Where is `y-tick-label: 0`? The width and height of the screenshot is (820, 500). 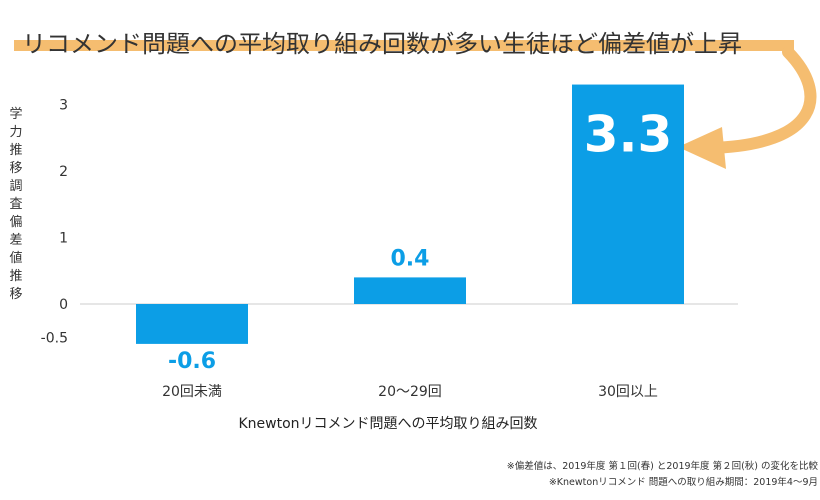 y-tick-label: 0 is located at coordinates (63, 305).